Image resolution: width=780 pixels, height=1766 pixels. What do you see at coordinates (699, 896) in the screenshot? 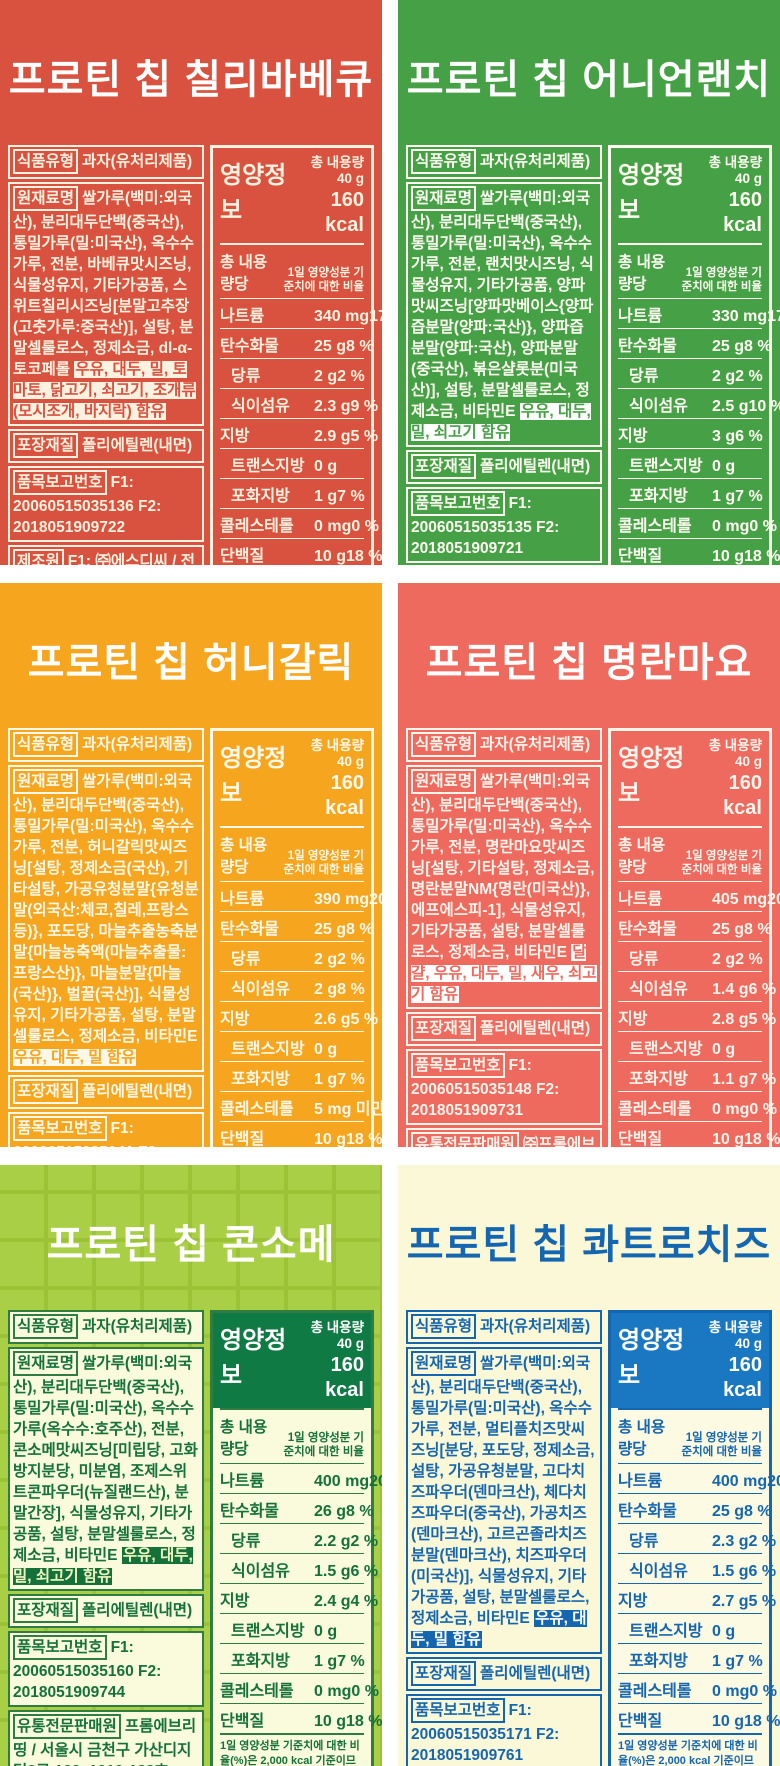
I see `nutrient-row-나트륨: 나트륨 405 mg20 %` at bounding box center [699, 896].